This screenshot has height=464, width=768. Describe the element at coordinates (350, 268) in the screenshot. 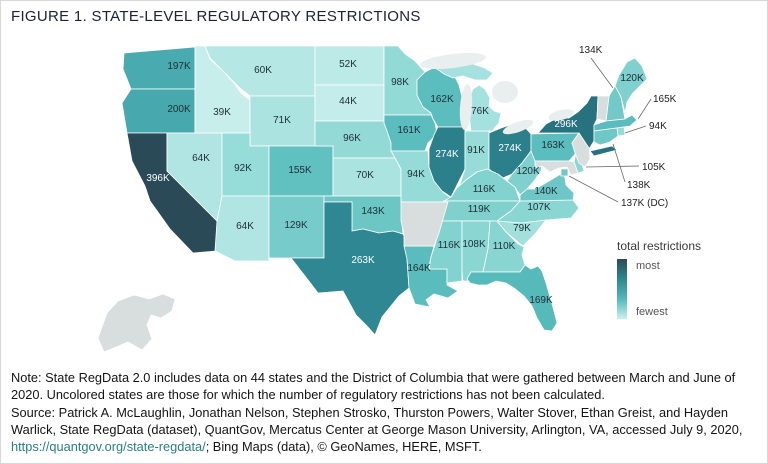

I see `state-texas` at that location.